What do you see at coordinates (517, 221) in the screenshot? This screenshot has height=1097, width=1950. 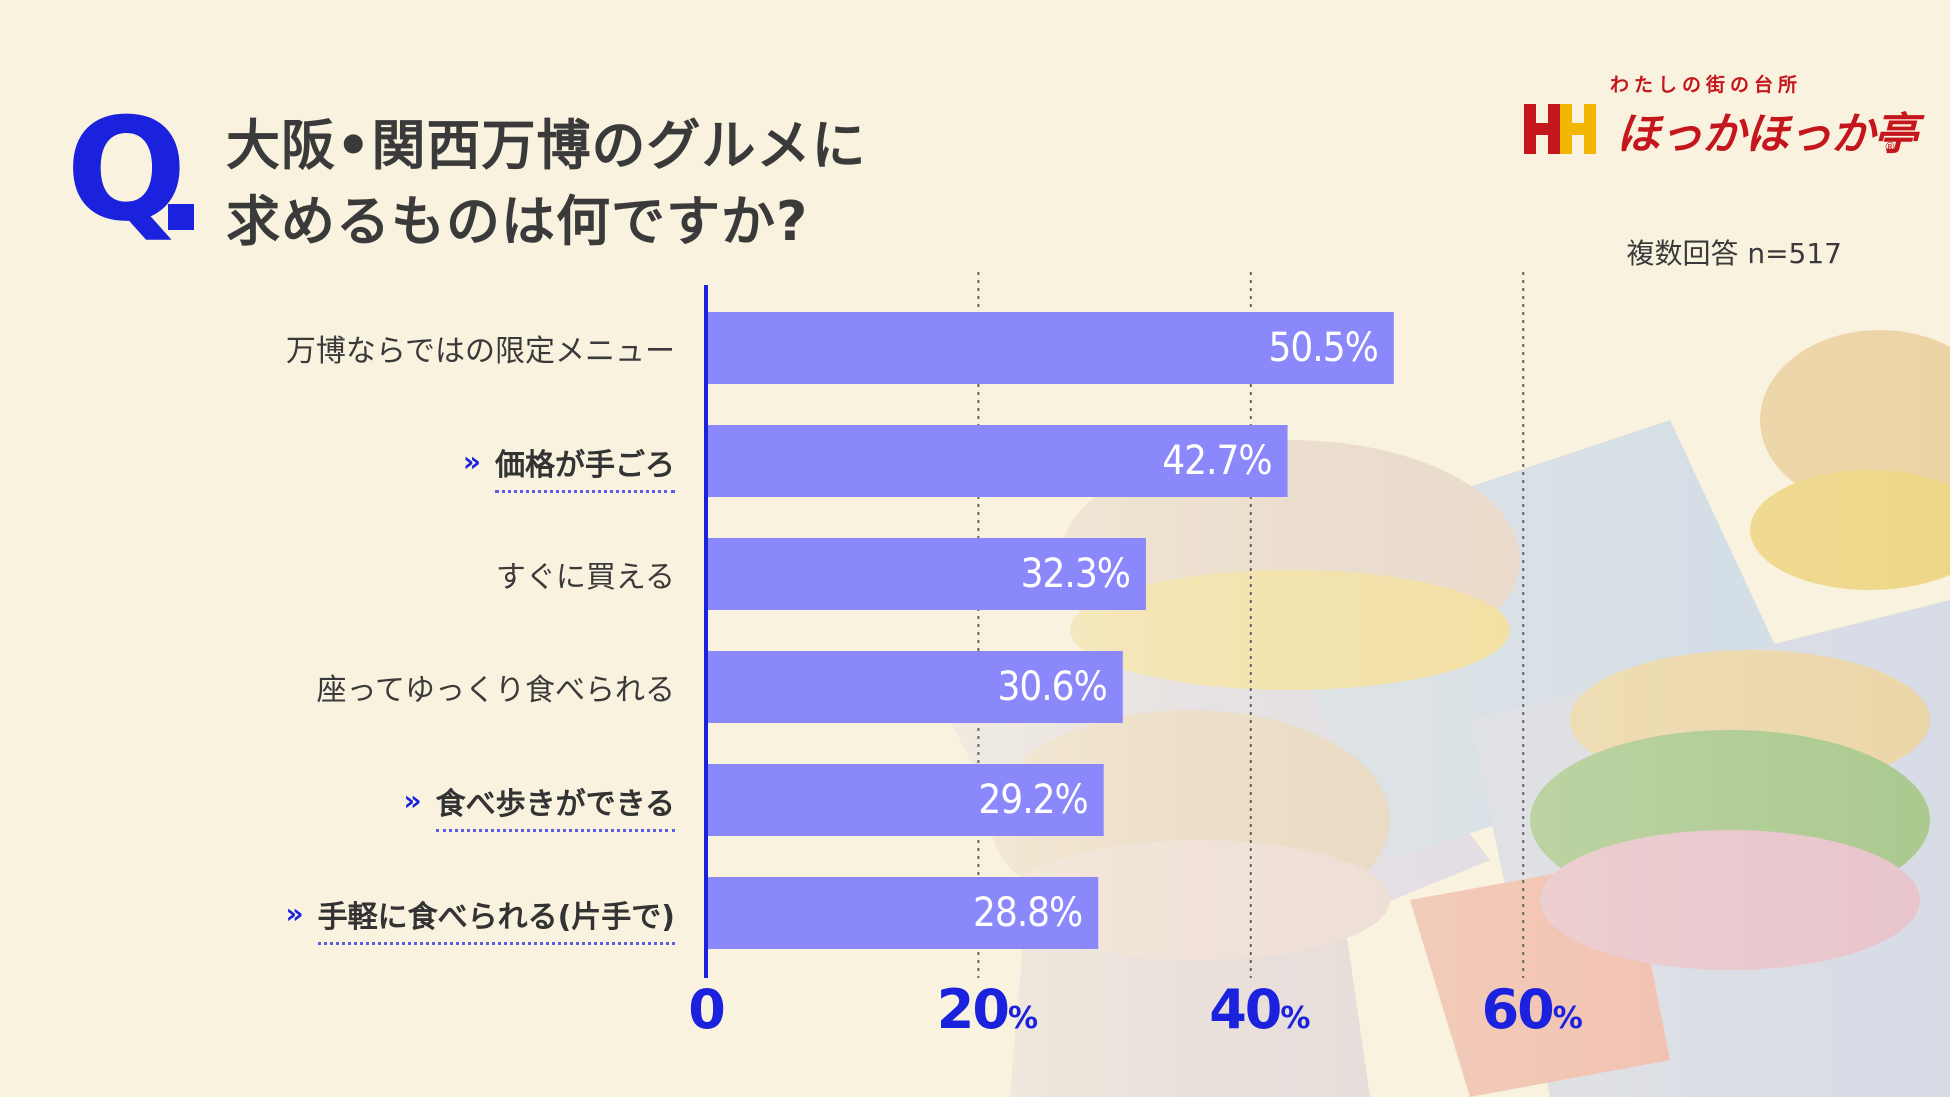 I see `question-line-2: 求めるものは何ですか?` at bounding box center [517, 221].